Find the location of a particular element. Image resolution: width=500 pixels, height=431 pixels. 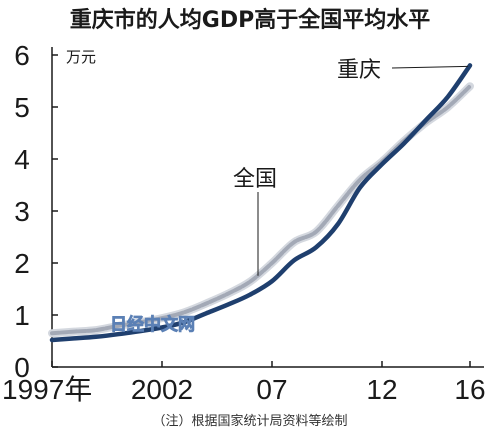

annotation-label-chongqing: 重庆 is located at coordinates (359, 70).